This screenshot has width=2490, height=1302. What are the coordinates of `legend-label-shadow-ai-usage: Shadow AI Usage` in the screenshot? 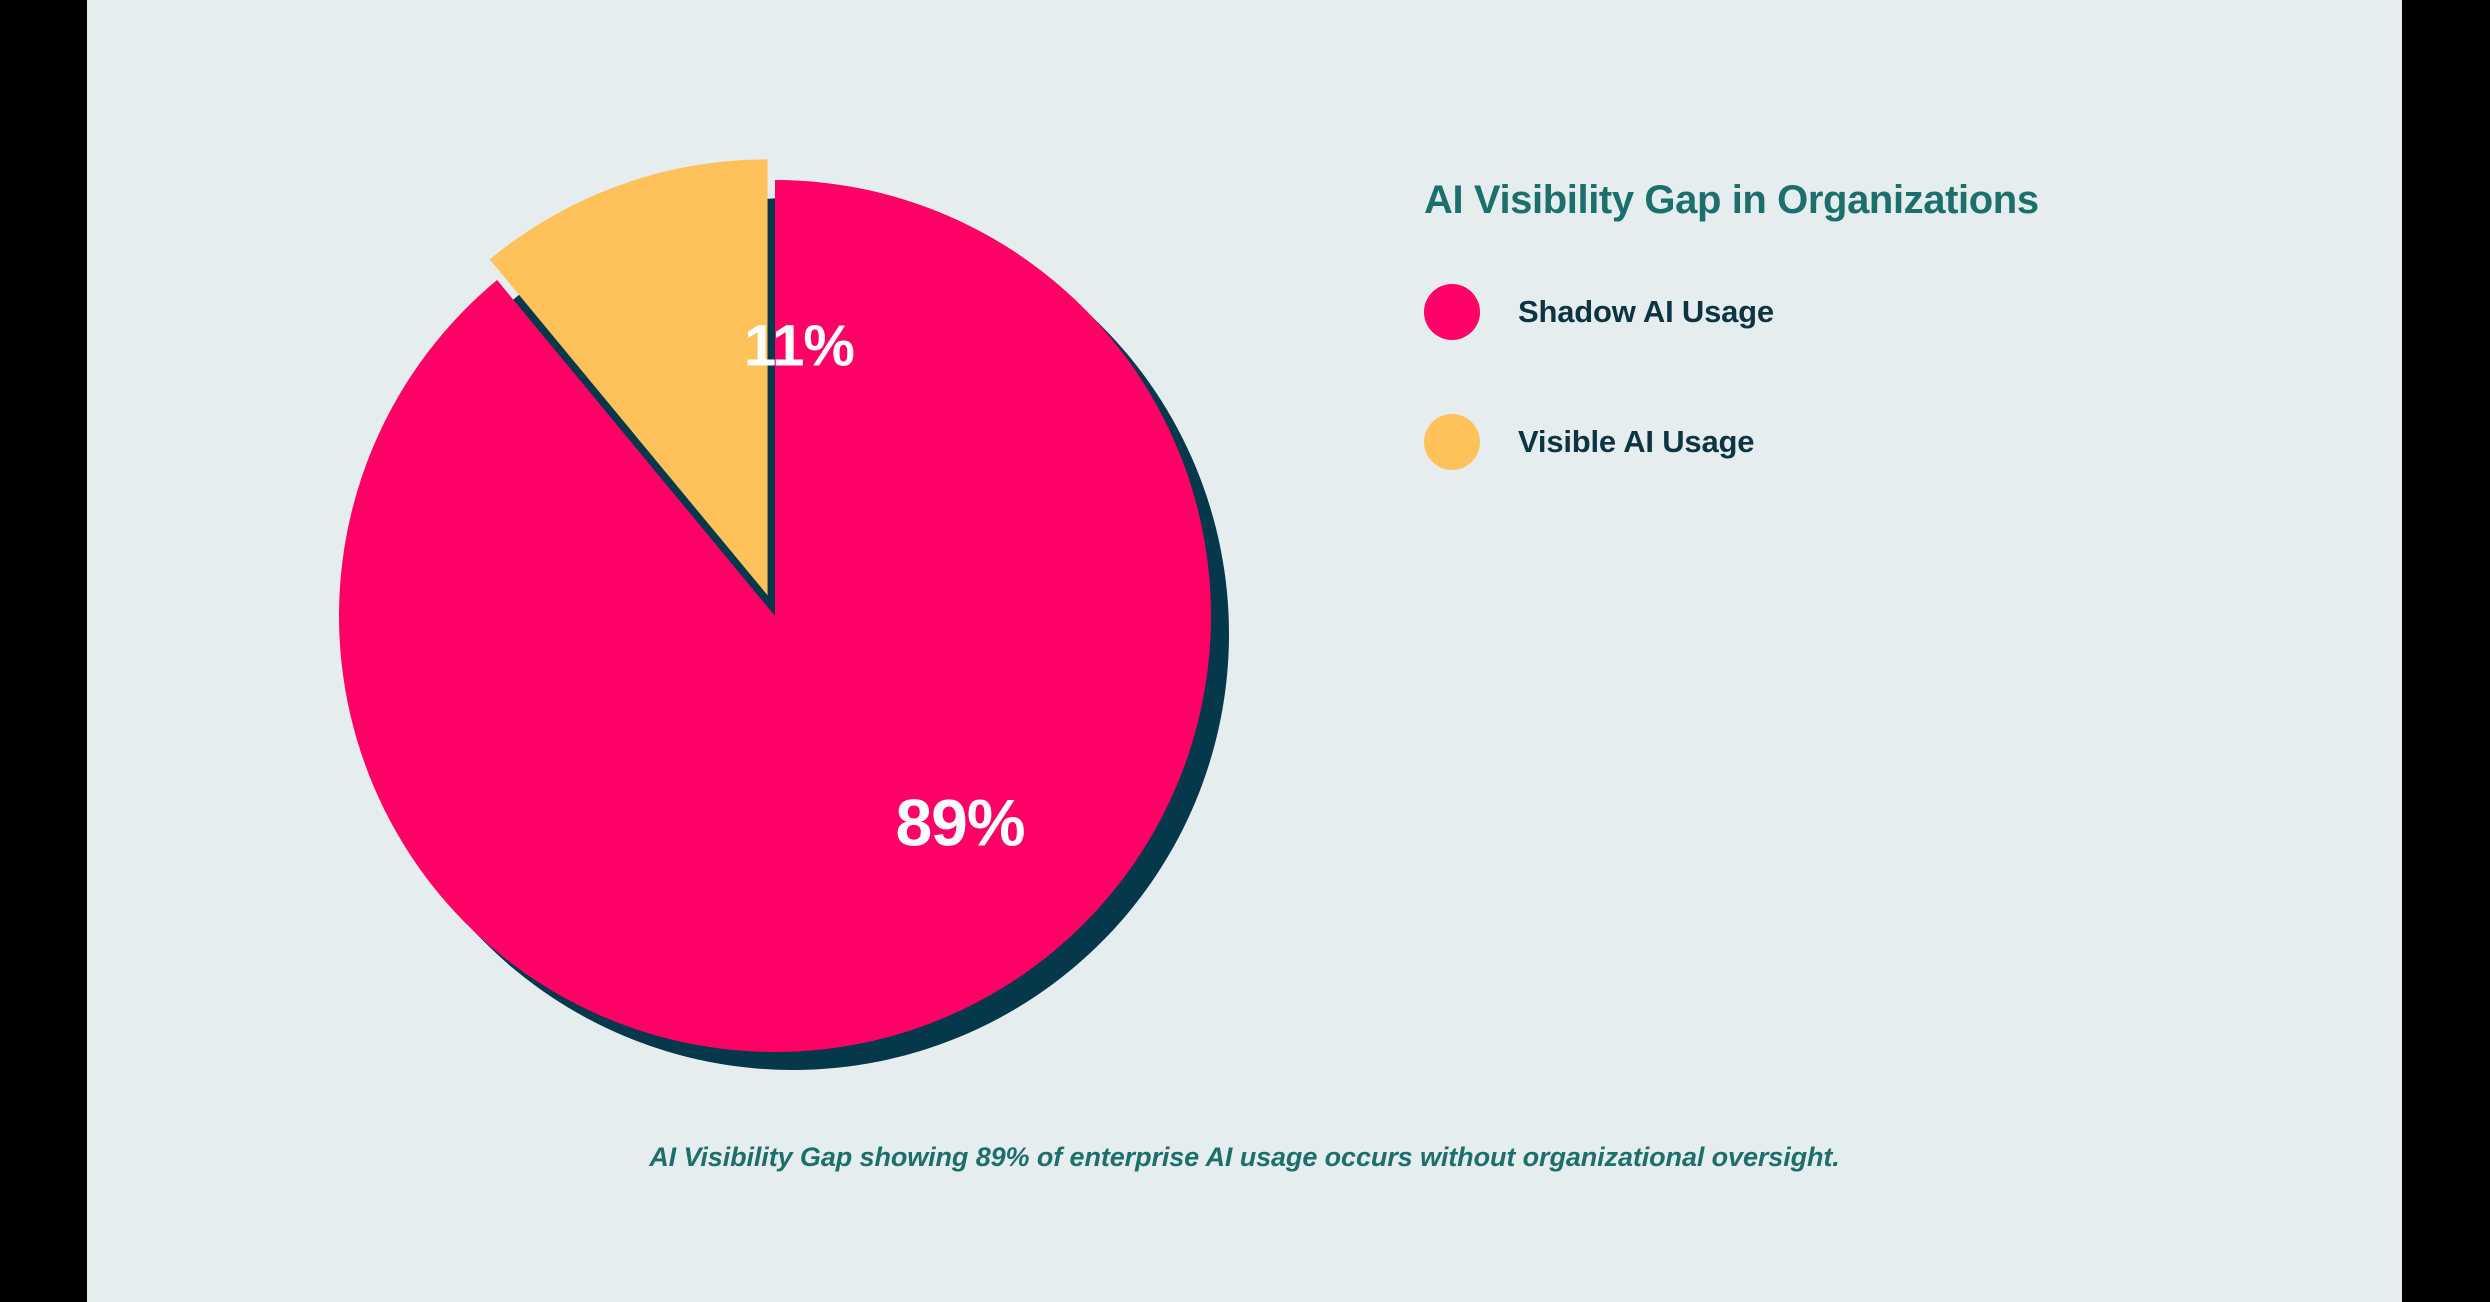 It's located at (1646, 311).